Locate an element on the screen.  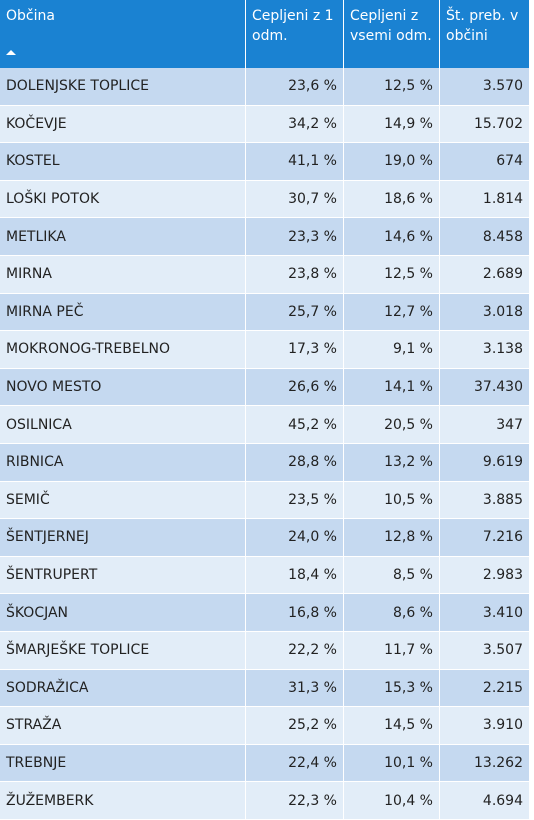
table-row: MOKRONOG-TREBELNO 17,3 % 9,1 % 3.138 is located at coordinates (264, 350).